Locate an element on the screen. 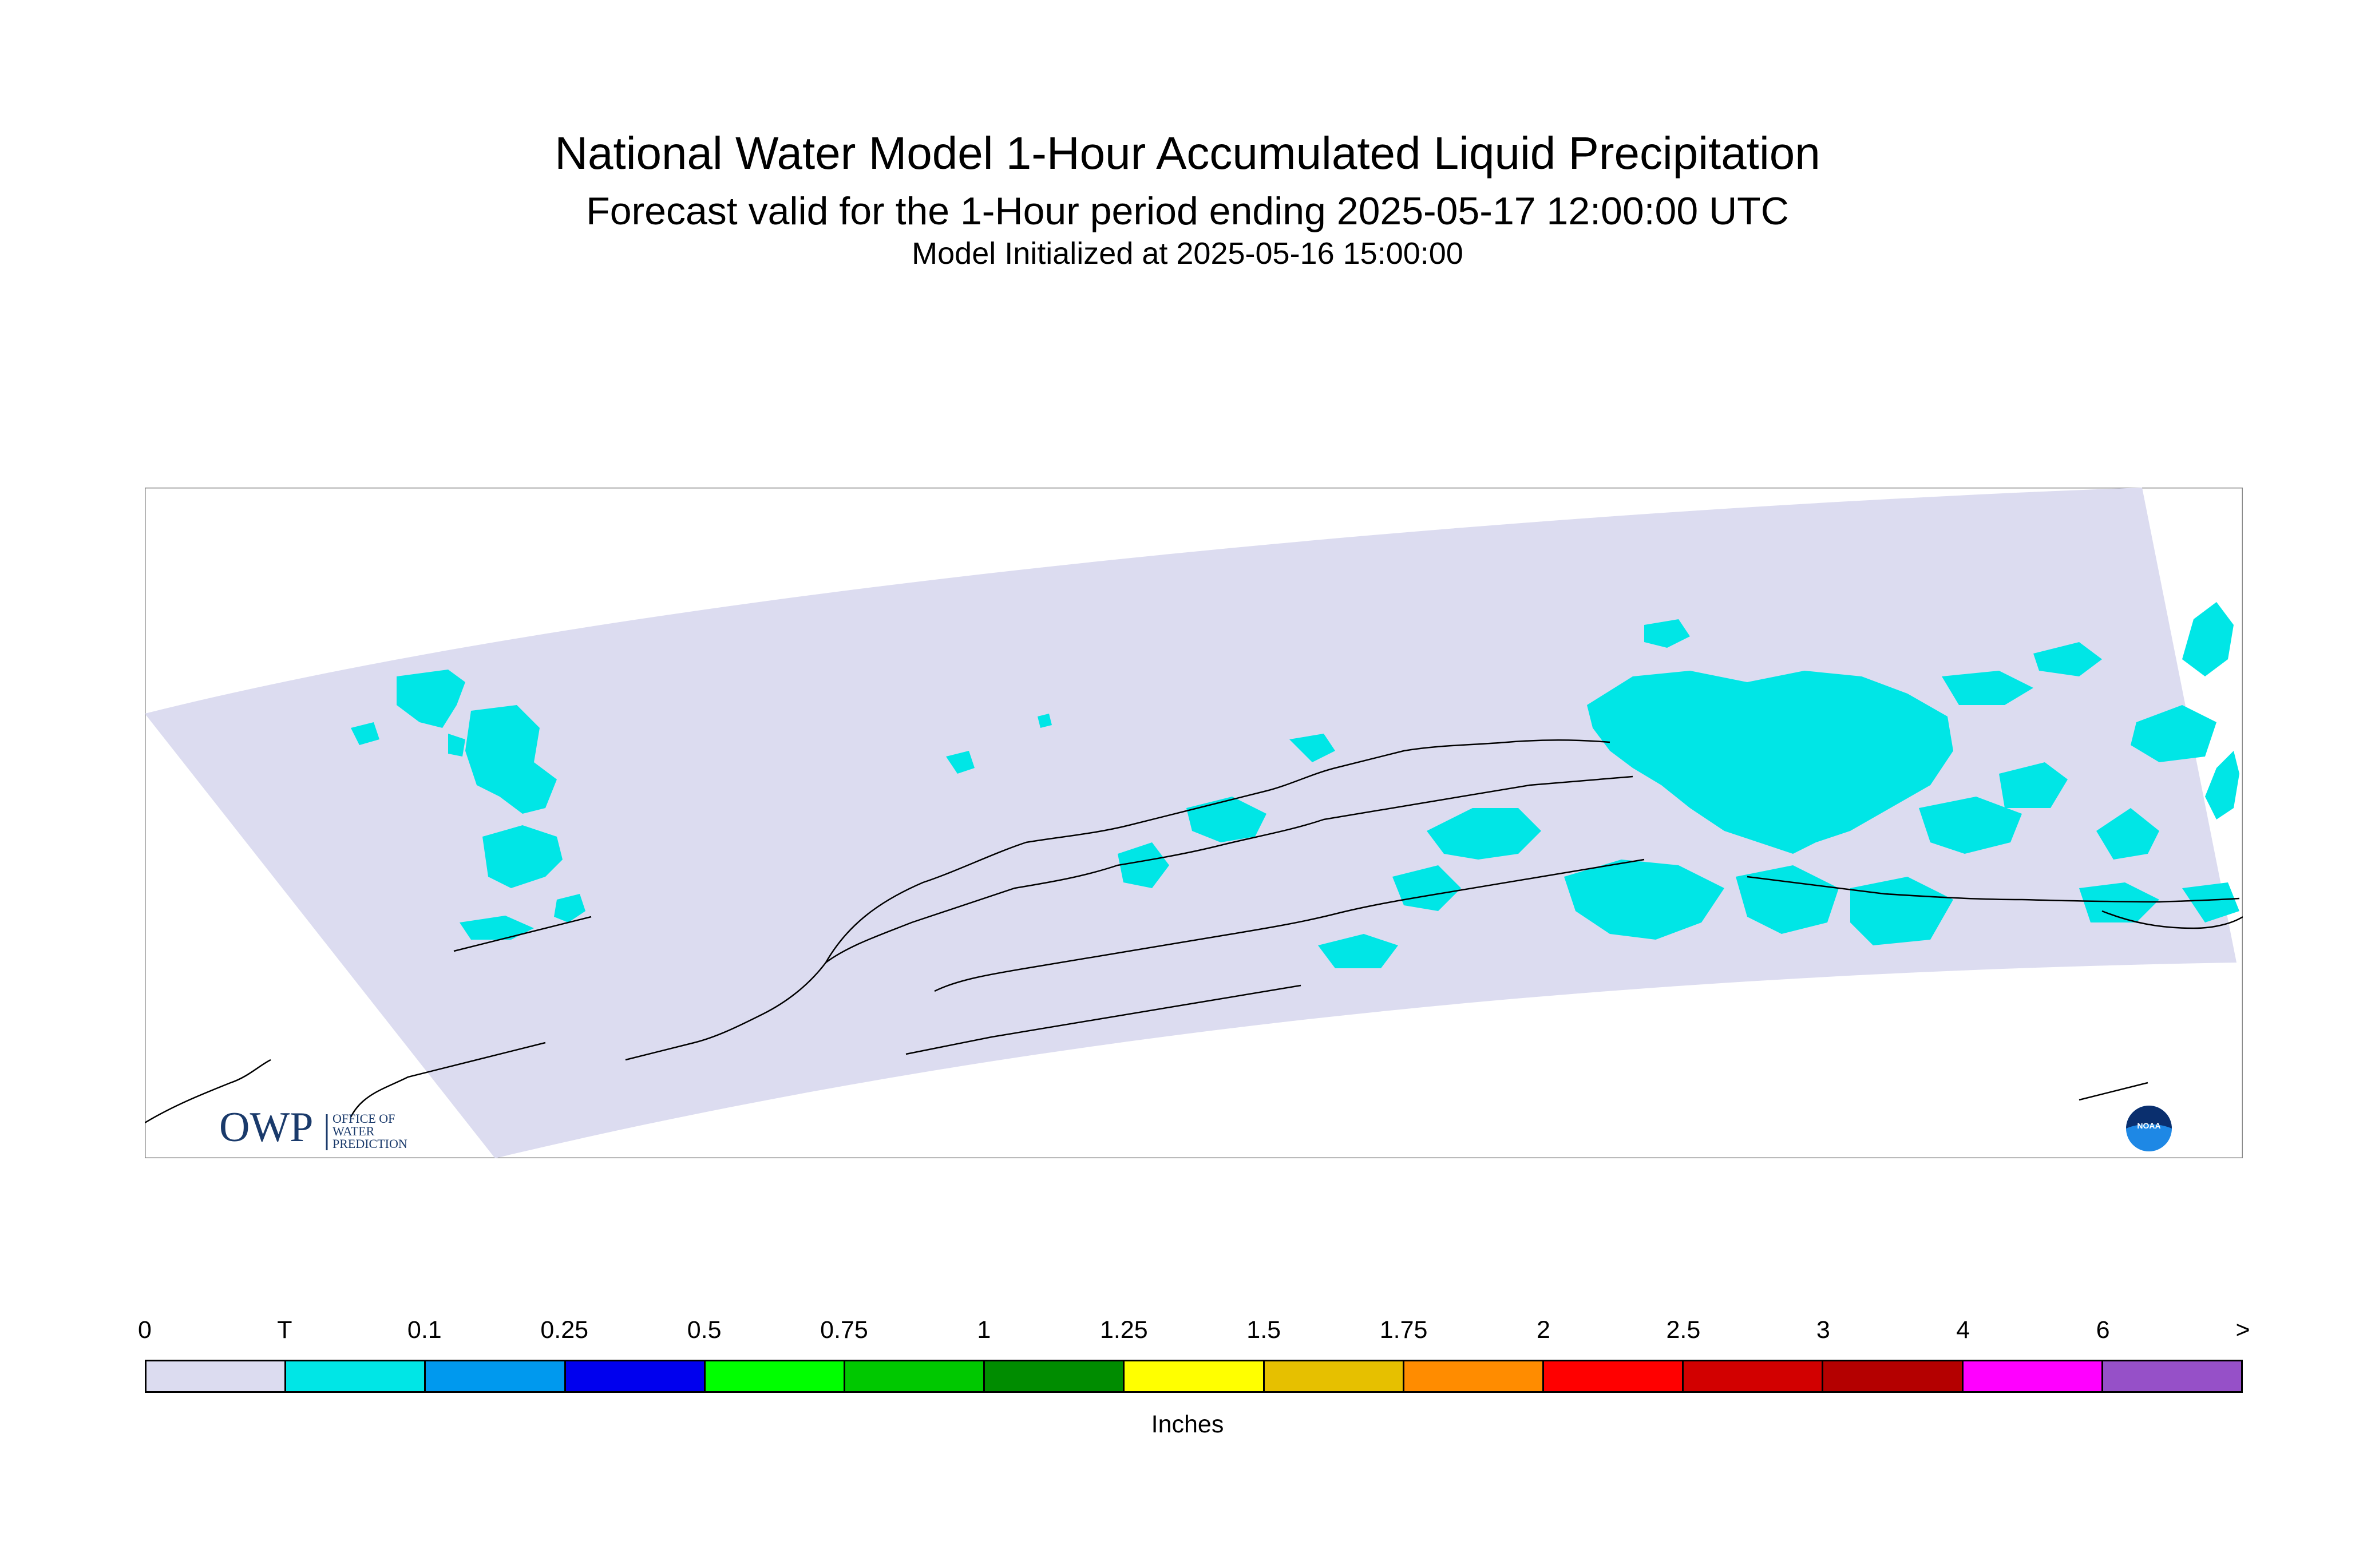 This screenshot has width=2375, height=1568. owp-logo-line-1: OFFICE OF is located at coordinates (364, 1118).